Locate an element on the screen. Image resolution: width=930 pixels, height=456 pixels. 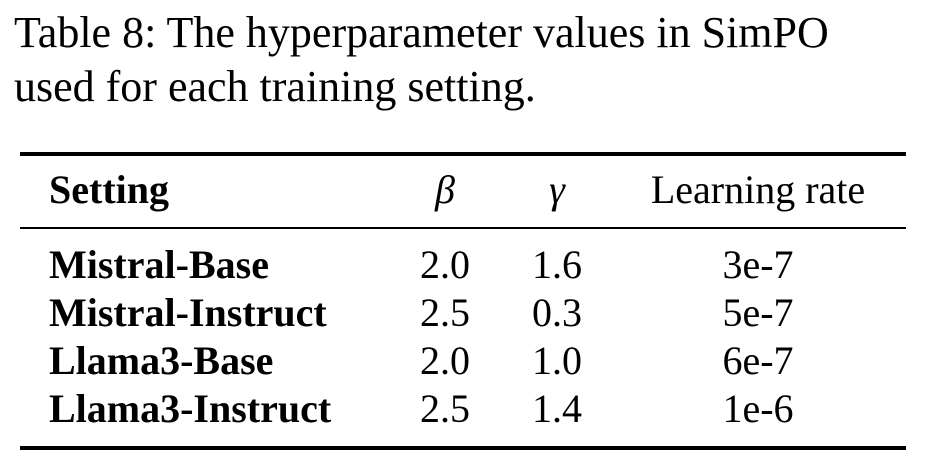
table-row: Mistral-Base 2.0 1.6 3e-7 is located at coordinates (465, 265).